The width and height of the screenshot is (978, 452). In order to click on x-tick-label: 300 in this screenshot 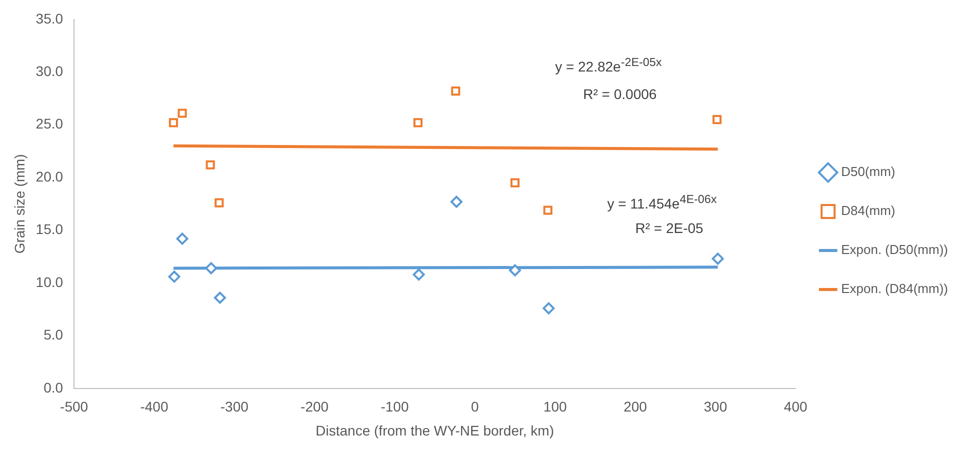, I will do `click(716, 406)`.